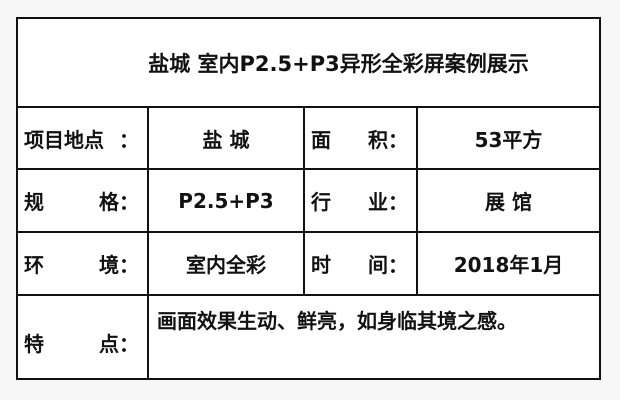 The height and width of the screenshot is (400, 620). Describe the element at coordinates (82, 263) in the screenshot. I see `label-environment: 环 境：` at that location.